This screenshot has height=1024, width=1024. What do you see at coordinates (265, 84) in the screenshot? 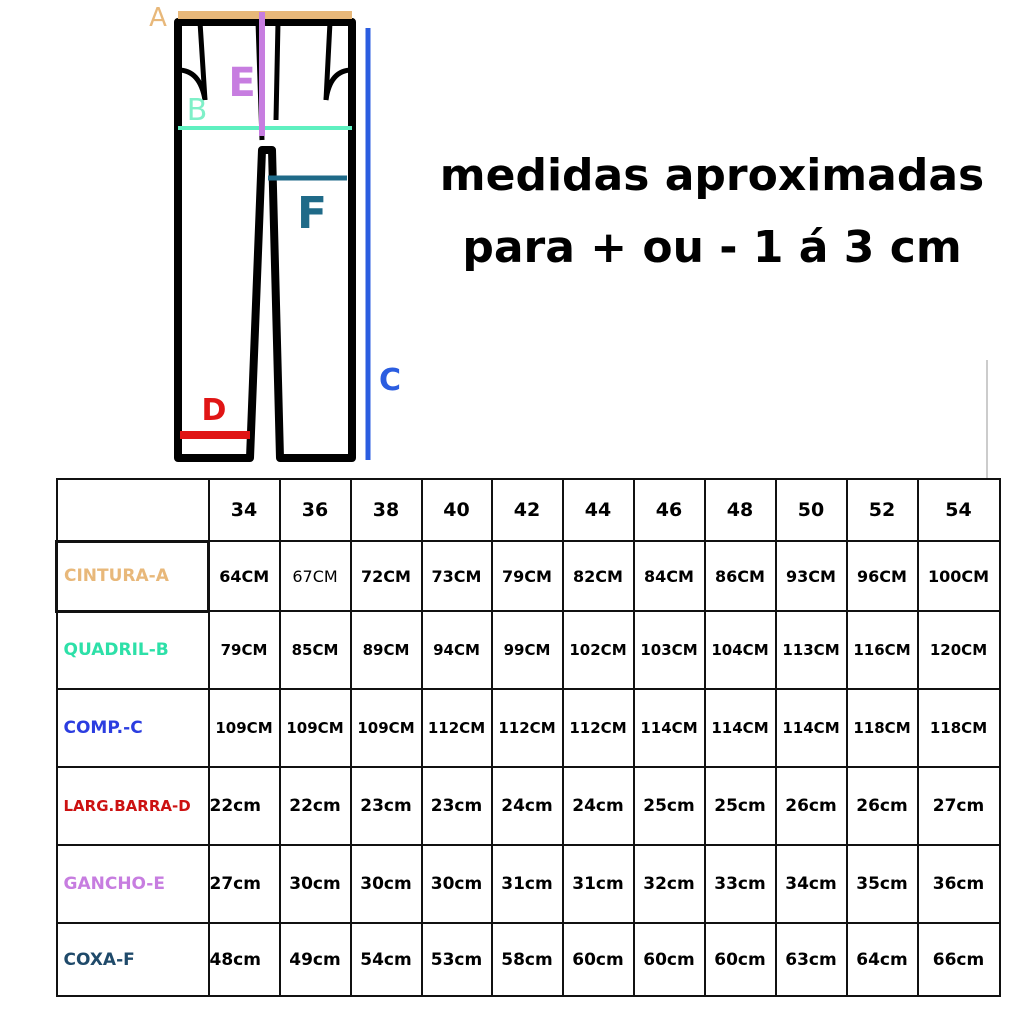
I see `pockets` at bounding box center [265, 84].